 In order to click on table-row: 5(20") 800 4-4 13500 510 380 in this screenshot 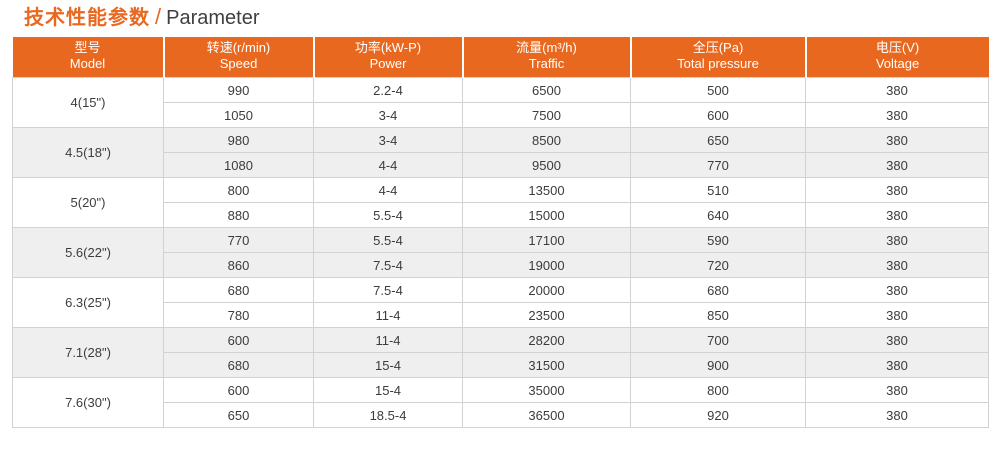, I will do `click(500, 202)`.